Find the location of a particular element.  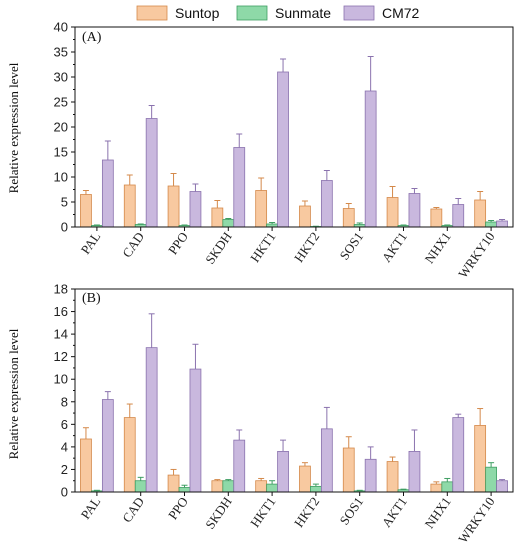

legend: Suntop Sunmate CM72 is located at coordinates (278, 13).